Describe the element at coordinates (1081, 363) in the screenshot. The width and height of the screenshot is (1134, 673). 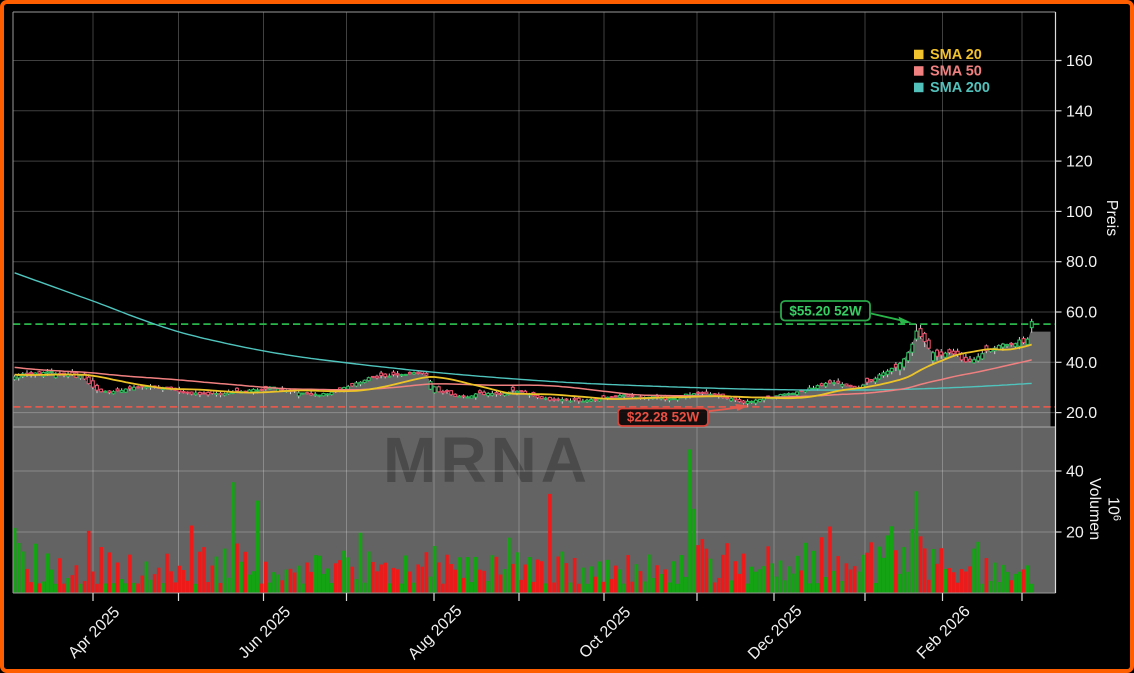
I see `svg-text: 40.0` at that location.